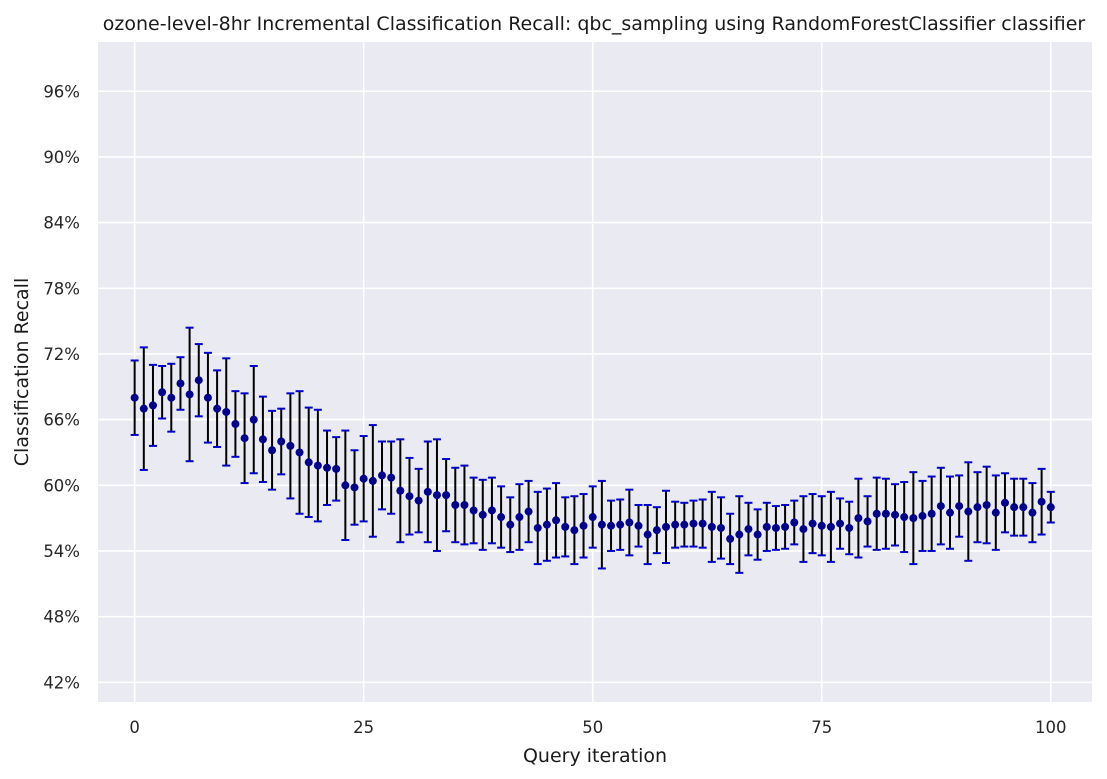 The height and width of the screenshot is (779, 1107). I want to click on y-tick-label: 84%, so click(61, 223).